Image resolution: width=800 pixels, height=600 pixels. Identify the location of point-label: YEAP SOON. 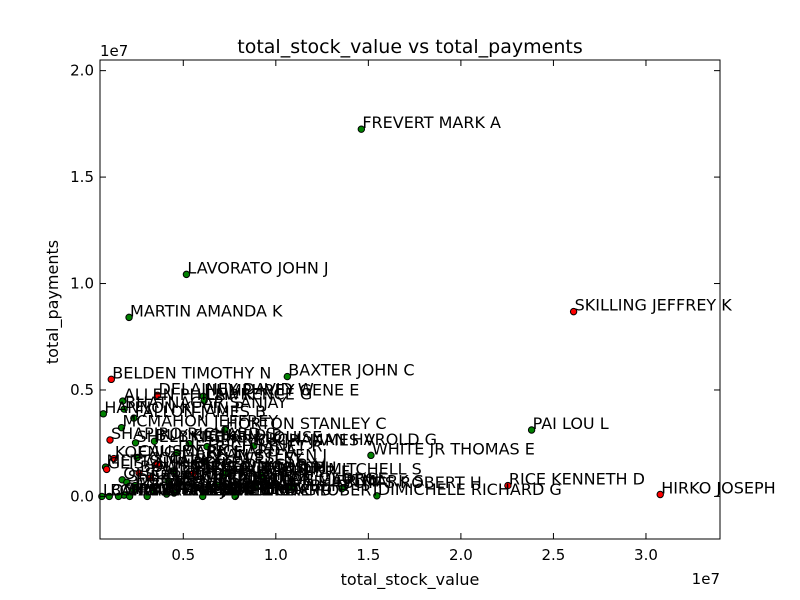
(221, 486).